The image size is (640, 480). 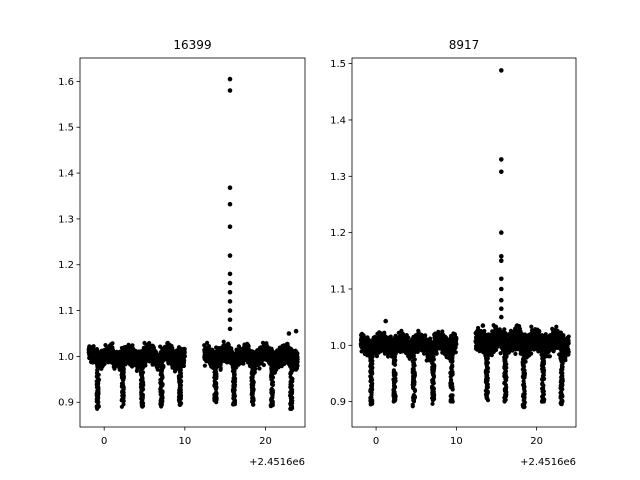 I want to click on y-tick-label: 1.1, so click(x=66, y=311).